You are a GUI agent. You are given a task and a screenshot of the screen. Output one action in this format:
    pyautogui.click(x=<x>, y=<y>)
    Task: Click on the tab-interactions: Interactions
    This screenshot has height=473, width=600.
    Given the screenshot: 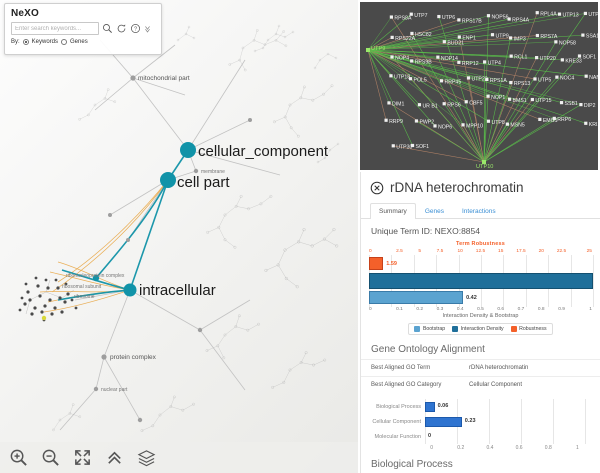 What is the action you would take?
    pyautogui.click(x=478, y=211)
    